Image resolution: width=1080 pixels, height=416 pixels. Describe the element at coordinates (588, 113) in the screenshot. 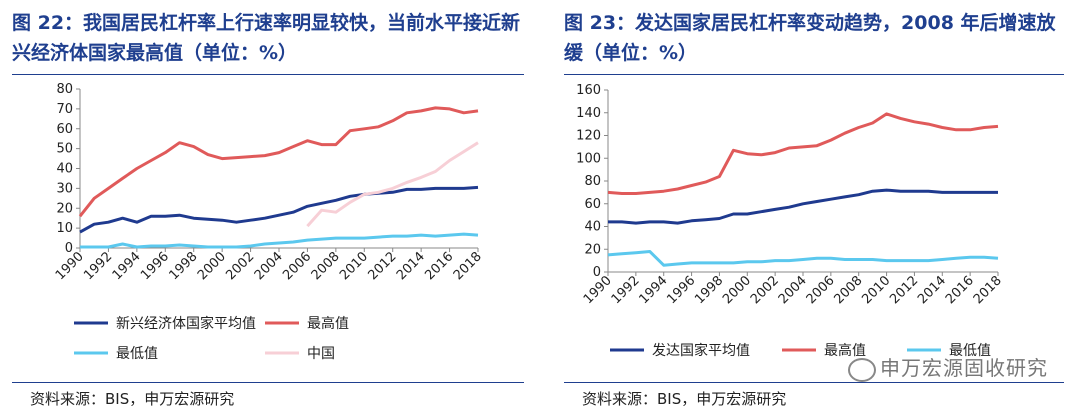

I see `y-tick-label: 140` at that location.